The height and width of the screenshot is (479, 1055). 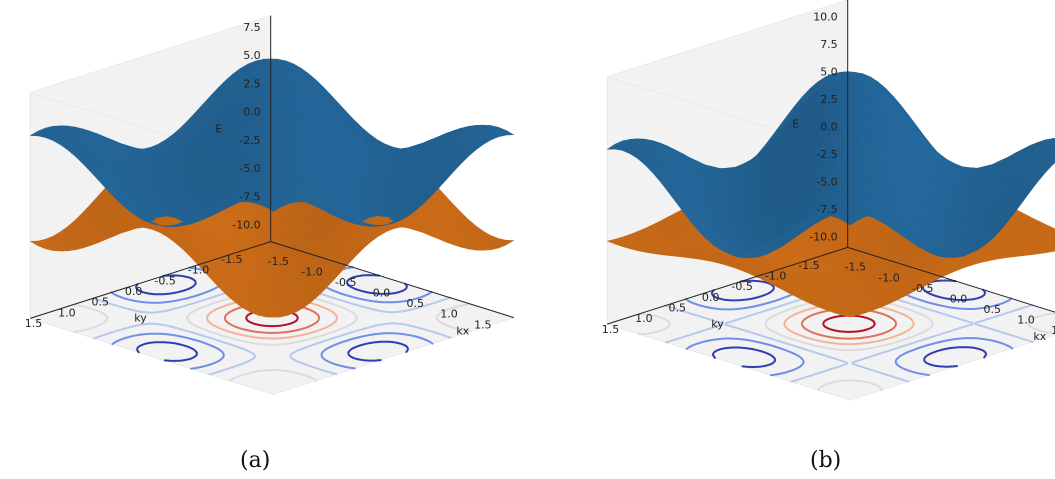 What do you see at coordinates (826, 460) in the screenshot?
I see `panel-caption-b: (b)` at bounding box center [826, 460].